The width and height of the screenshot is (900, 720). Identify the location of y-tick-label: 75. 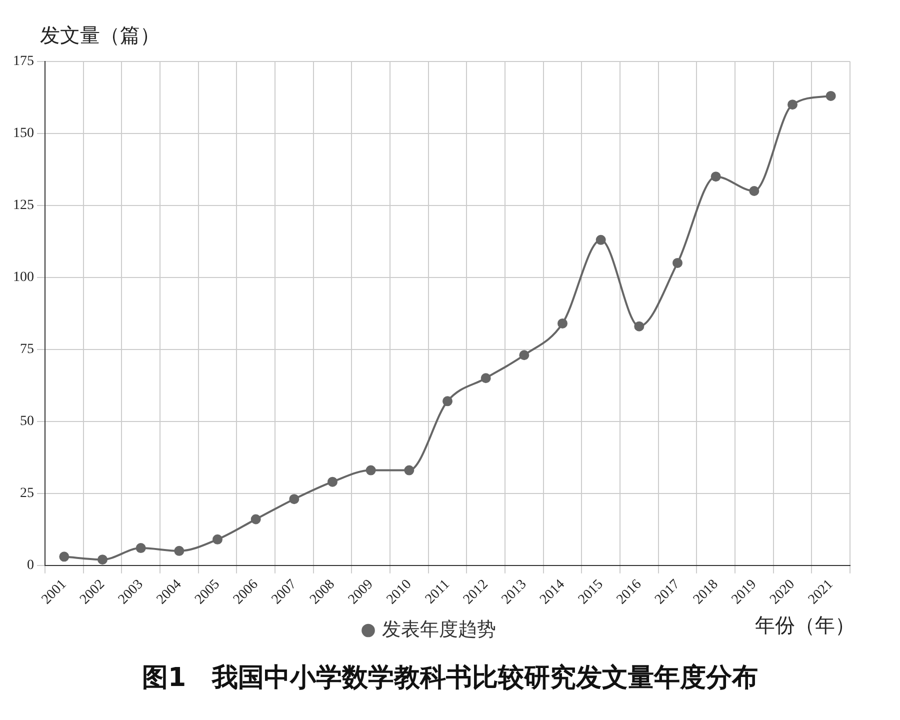
(27, 350).